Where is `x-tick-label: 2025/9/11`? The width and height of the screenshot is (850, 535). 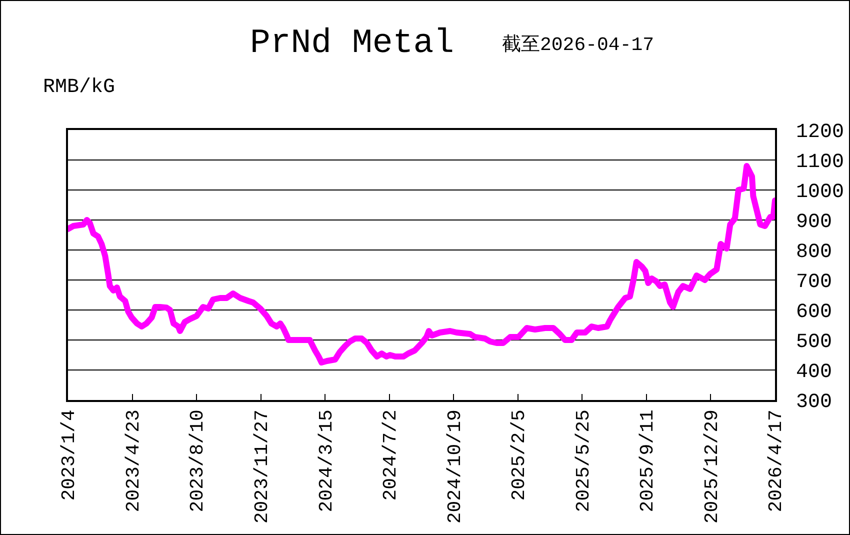 x-tick-label: 2025/9/11 is located at coordinates (647, 461).